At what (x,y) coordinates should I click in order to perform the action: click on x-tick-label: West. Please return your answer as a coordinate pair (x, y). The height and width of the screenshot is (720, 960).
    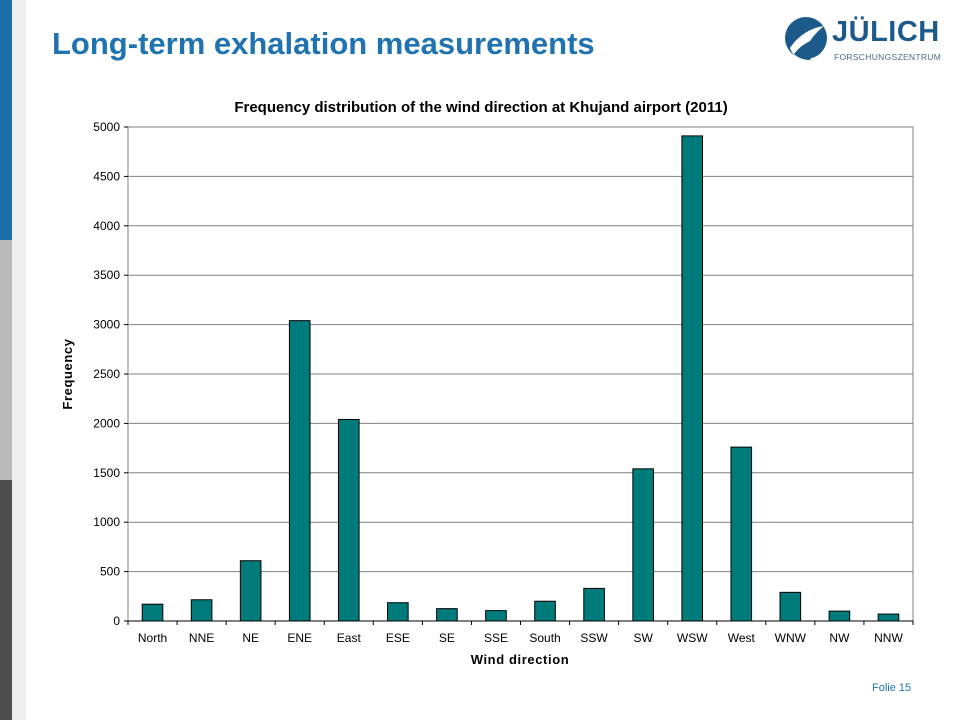
    Looking at the image, I should click on (742, 638).